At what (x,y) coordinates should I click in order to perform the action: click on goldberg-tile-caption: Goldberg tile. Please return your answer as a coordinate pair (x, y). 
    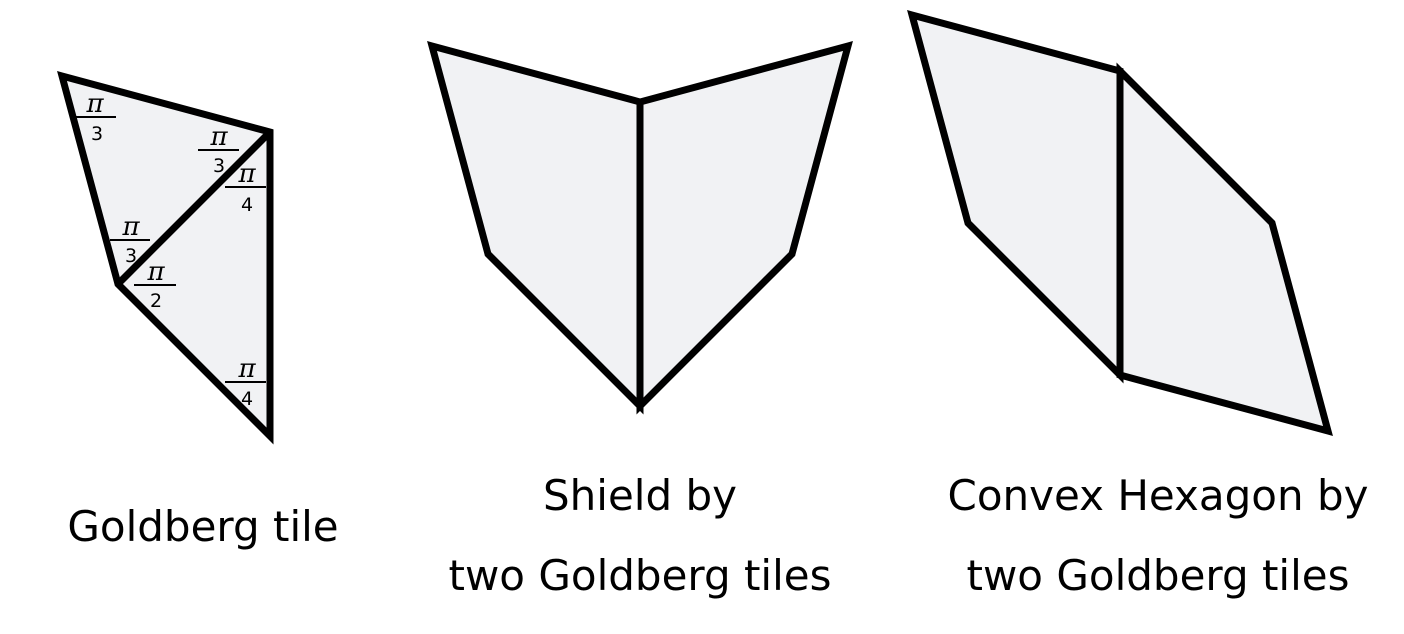
    Looking at the image, I should click on (202, 526).